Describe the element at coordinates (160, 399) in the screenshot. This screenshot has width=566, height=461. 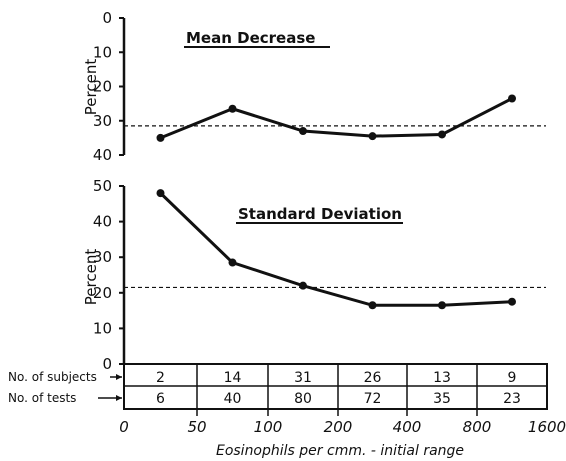
I see `table-cell: 6` at that location.